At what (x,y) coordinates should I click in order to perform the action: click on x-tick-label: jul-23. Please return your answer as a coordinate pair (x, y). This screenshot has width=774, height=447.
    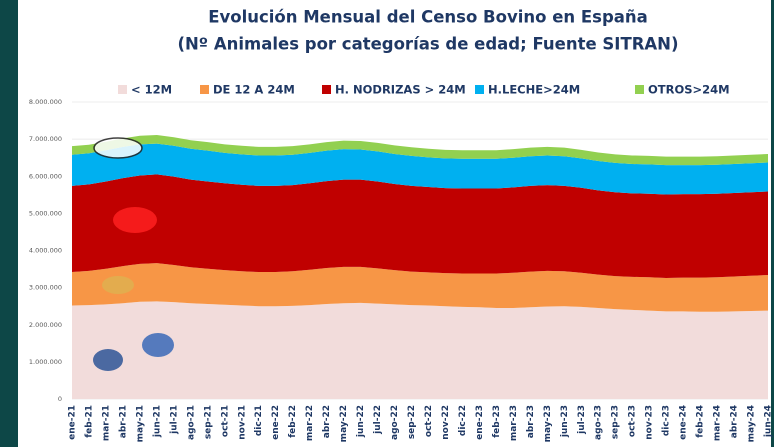
    Looking at the image, I should click on (582, 420).